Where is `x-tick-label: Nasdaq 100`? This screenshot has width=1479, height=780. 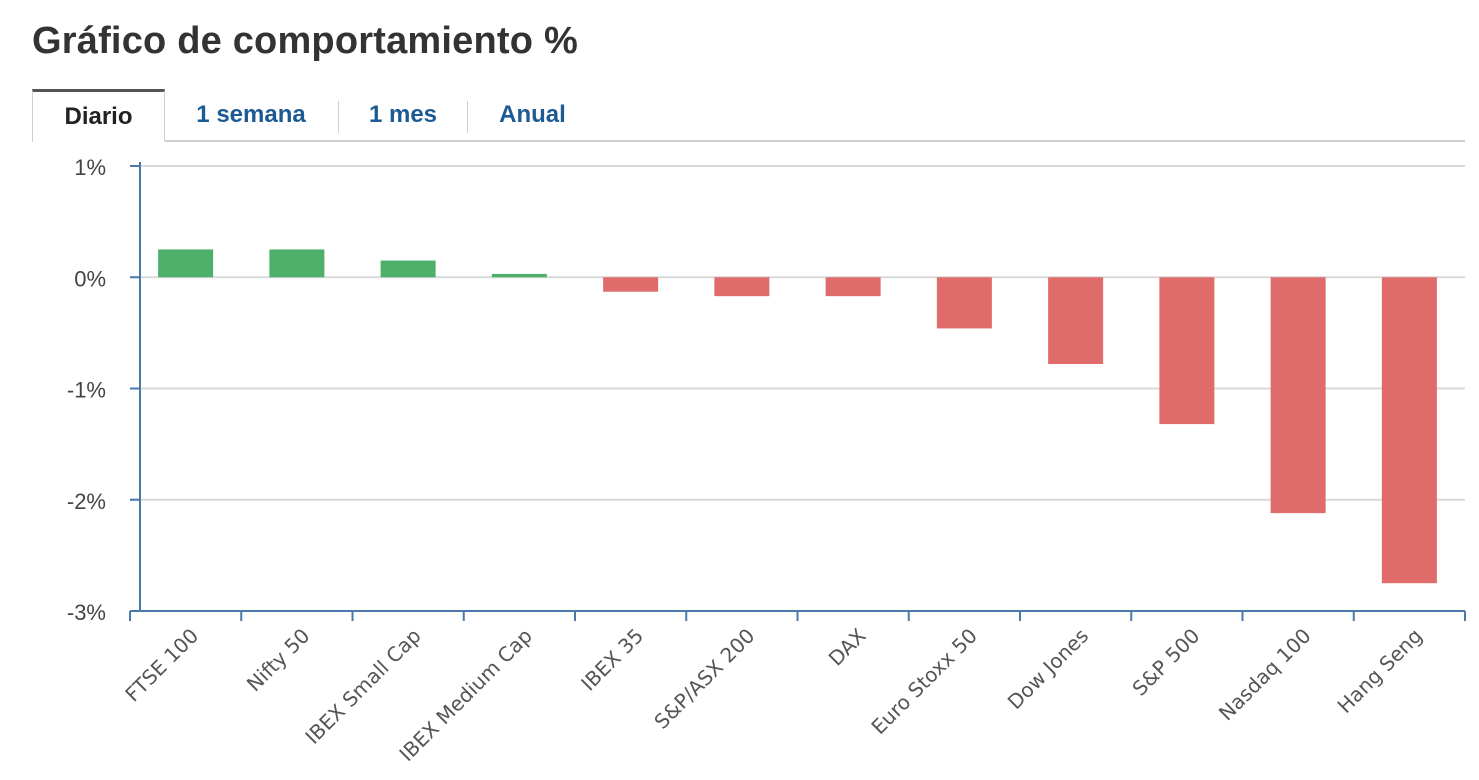 x-tick-label: Nasdaq 100 is located at coordinates (1265, 675).